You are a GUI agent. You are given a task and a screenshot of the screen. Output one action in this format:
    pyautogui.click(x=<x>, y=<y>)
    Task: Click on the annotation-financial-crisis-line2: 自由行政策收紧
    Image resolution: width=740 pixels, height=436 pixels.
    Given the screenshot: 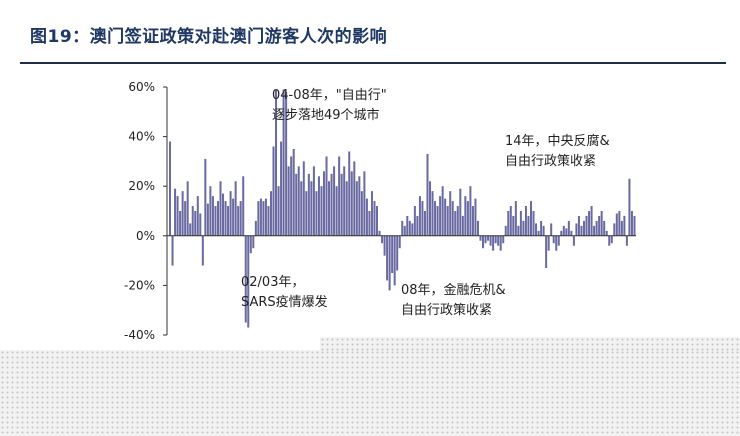 What is the action you would take?
    pyautogui.click(x=447, y=310)
    